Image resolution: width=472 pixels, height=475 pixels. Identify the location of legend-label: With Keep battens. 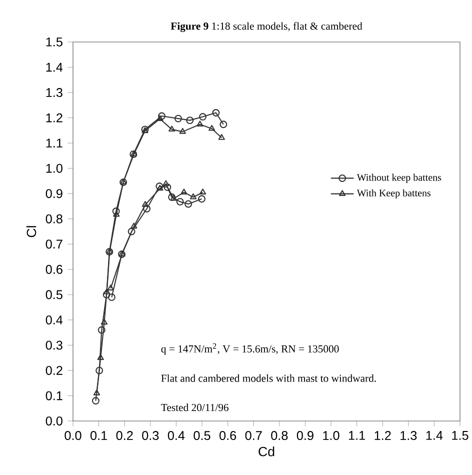
(393, 193).